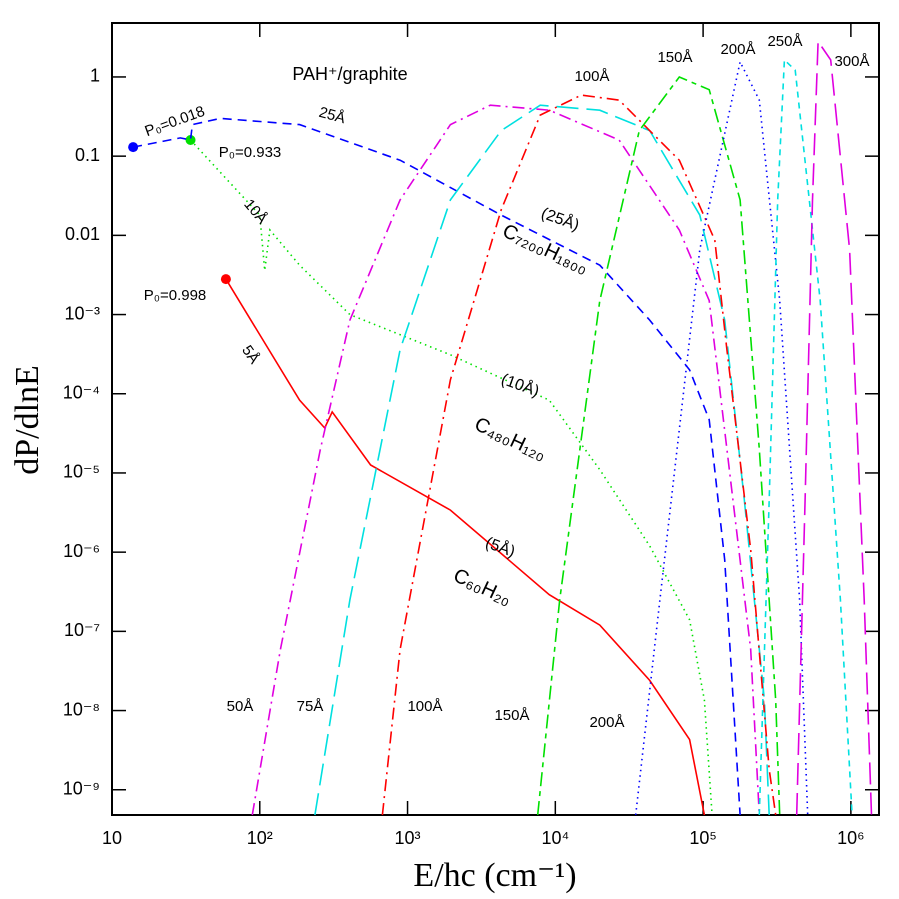  Describe the element at coordinates (81, 472) in the screenshot. I see `y-tick-label: 10⁻⁵` at that location.